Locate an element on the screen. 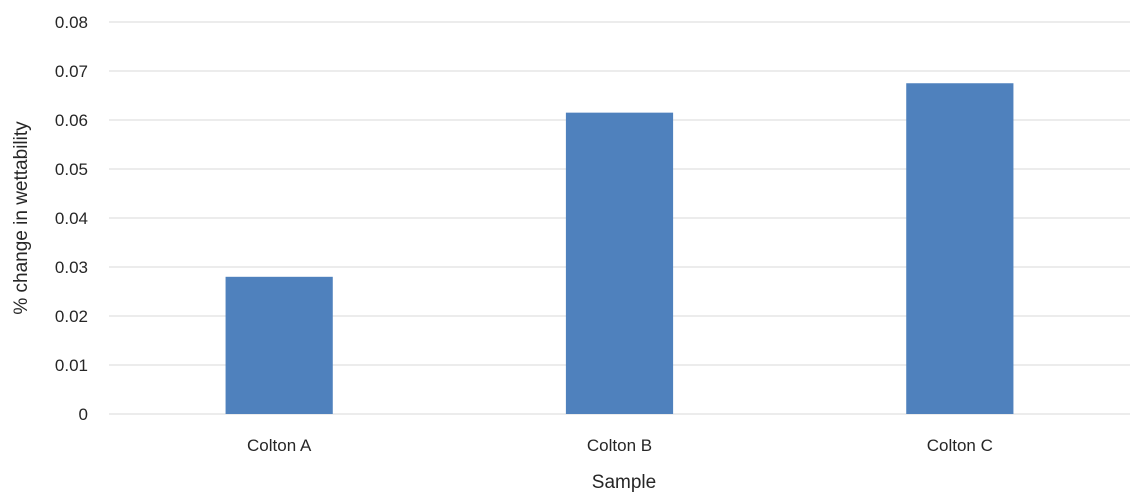 This screenshot has height=495, width=1131. bar-colton-c is located at coordinates (960, 248).